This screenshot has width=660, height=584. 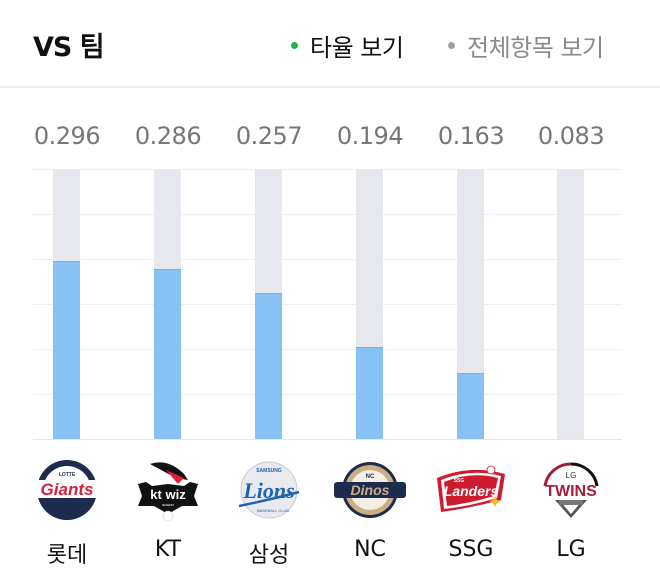 What do you see at coordinates (269, 490) in the screenshot?
I see `samsung-lions-logo-icon: SAMSUNG Lions BASEBALL CLUB` at bounding box center [269, 490].